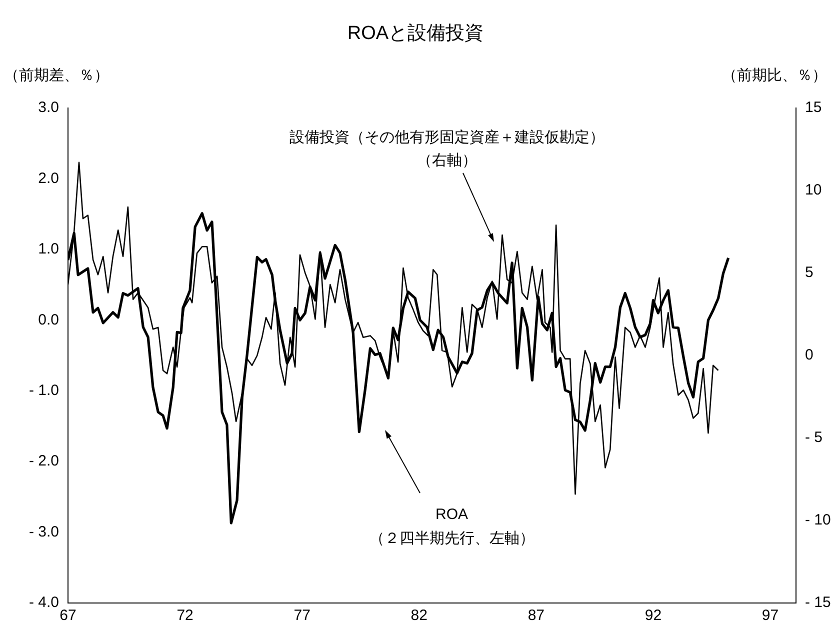 Image resolution: width=831 pixels, height=639 pixels. Describe the element at coordinates (43, 531) in the screenshot. I see `y-tick-label: - 3.0` at that location.